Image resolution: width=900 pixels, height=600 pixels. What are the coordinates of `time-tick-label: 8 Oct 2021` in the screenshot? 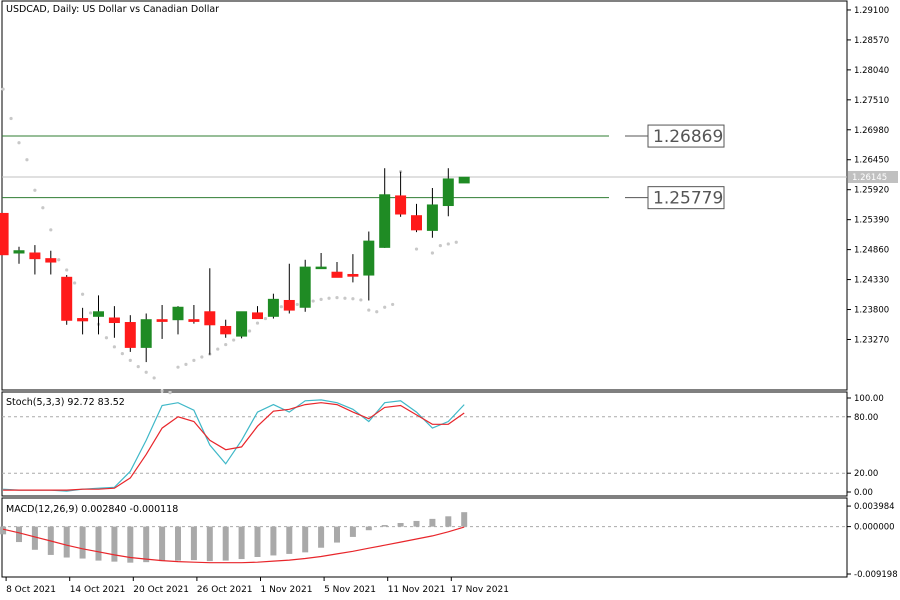 It's located at (31, 590).